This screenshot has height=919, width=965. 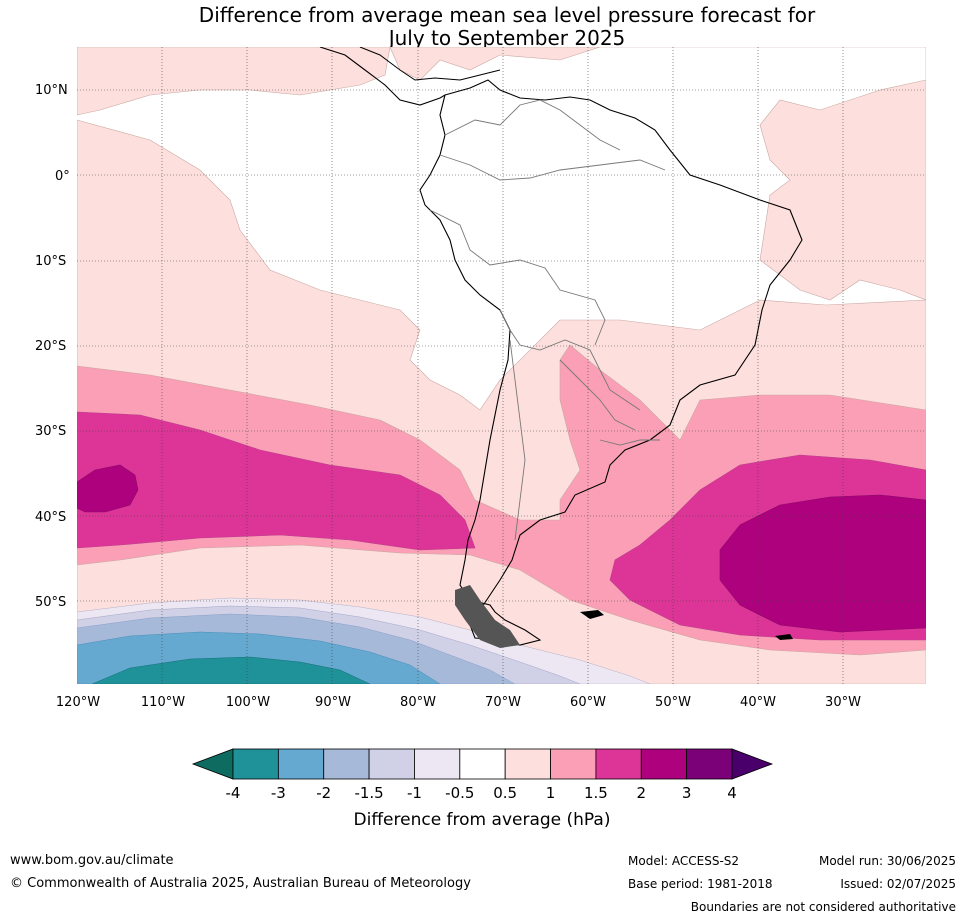 What do you see at coordinates (323, 793) in the screenshot?
I see `colorbar-tick-label: -2` at bounding box center [323, 793].